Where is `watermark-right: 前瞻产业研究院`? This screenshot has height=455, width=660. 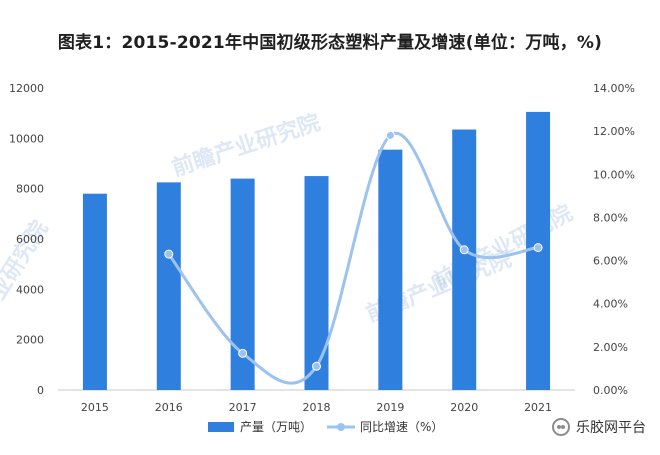 watermark-right: 前瞻产业研究院 is located at coordinates (503, 247).